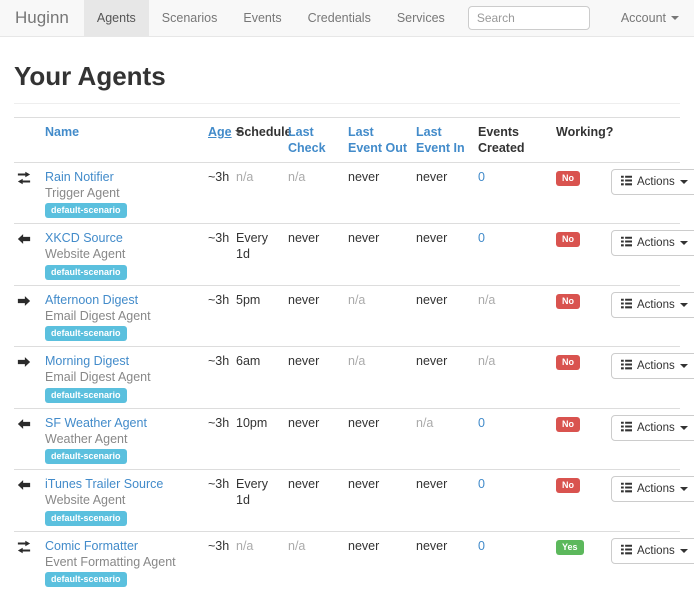 This screenshot has height=592, width=694. I want to click on header-actions-spacer, so click(644, 139).